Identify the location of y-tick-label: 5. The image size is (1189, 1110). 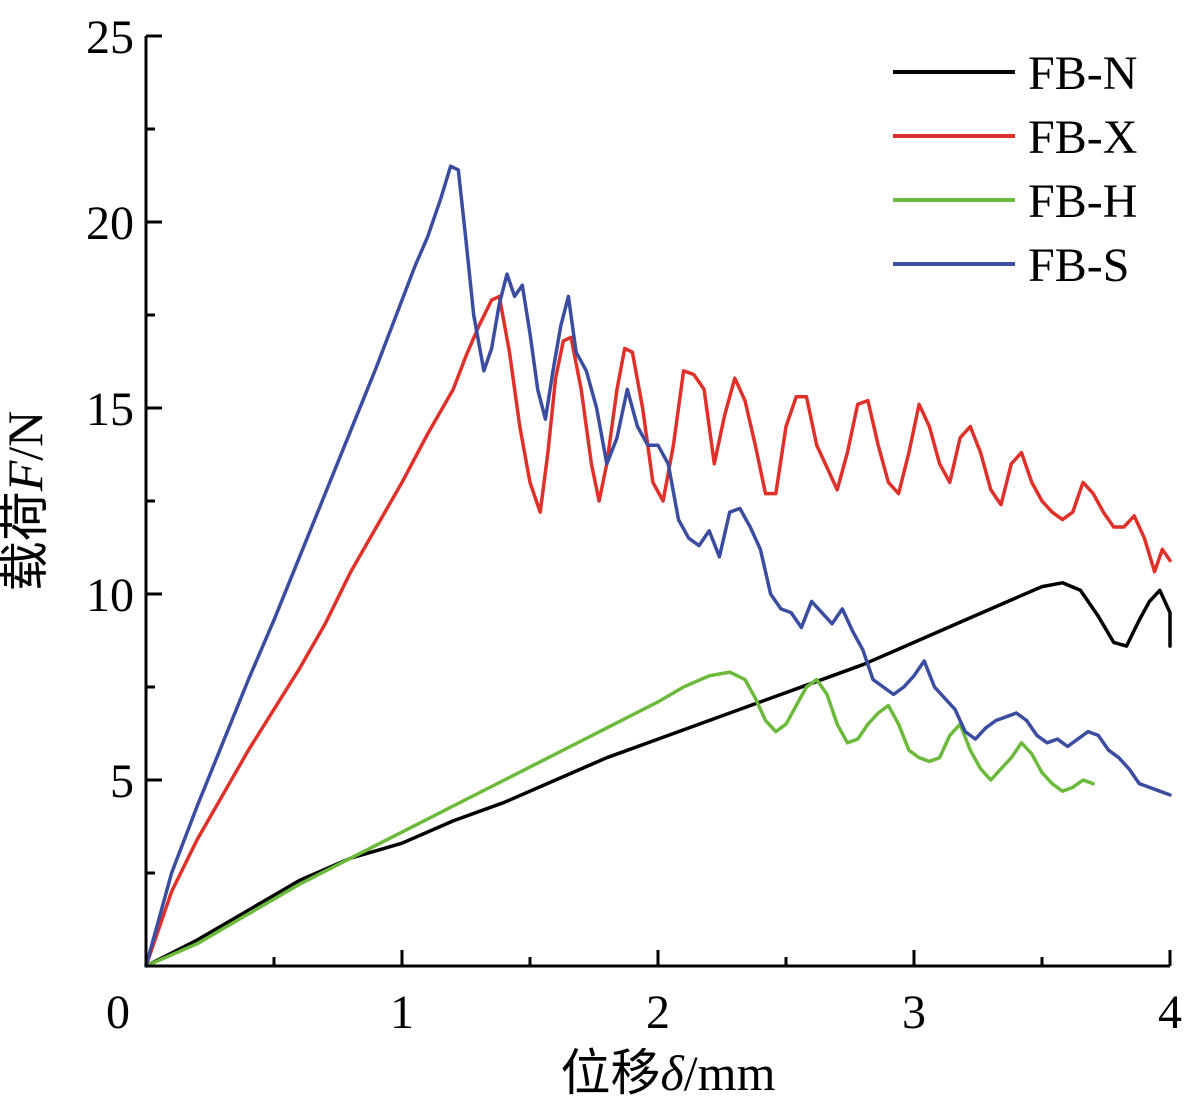
(122, 781).